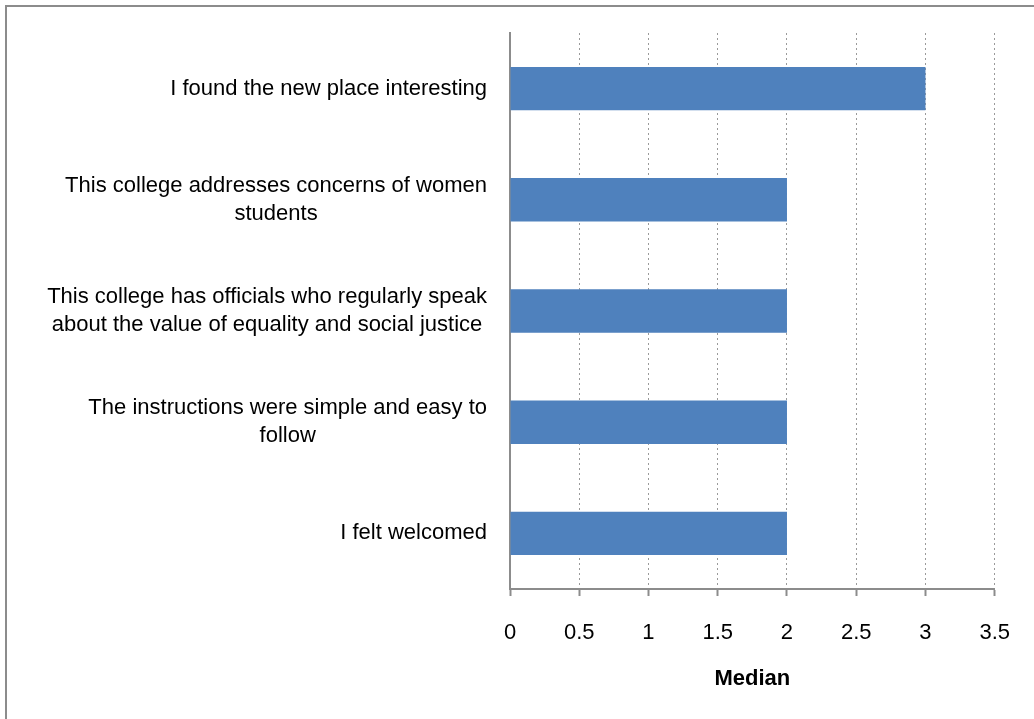 The image size is (1034, 719). Describe the element at coordinates (267, 310) in the screenshot. I see `y-tick-label: This college has officials who regularly speak about the value of equality and social justice` at that location.